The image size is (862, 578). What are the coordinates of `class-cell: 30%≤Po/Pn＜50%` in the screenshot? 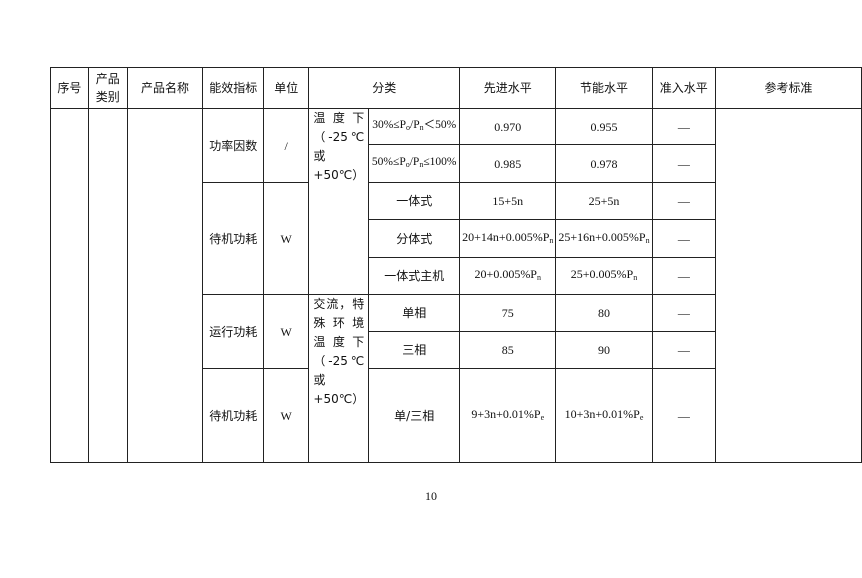 It's located at (414, 126).